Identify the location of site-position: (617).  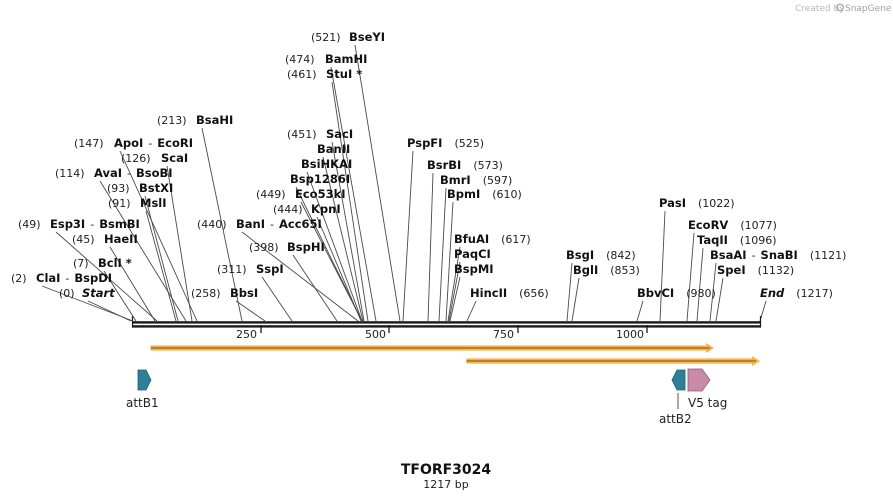
(516, 239).